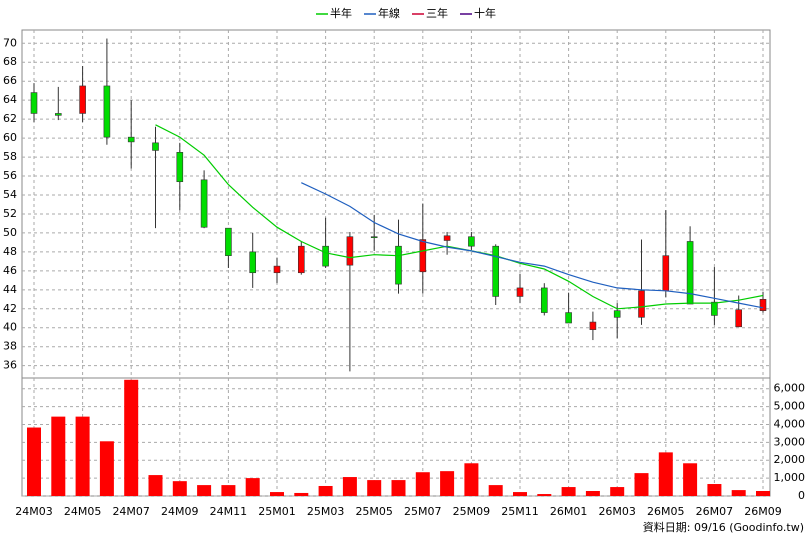  Describe the element at coordinates (374, 511) in the screenshot. I see `x-tick-label: 25M05` at that location.